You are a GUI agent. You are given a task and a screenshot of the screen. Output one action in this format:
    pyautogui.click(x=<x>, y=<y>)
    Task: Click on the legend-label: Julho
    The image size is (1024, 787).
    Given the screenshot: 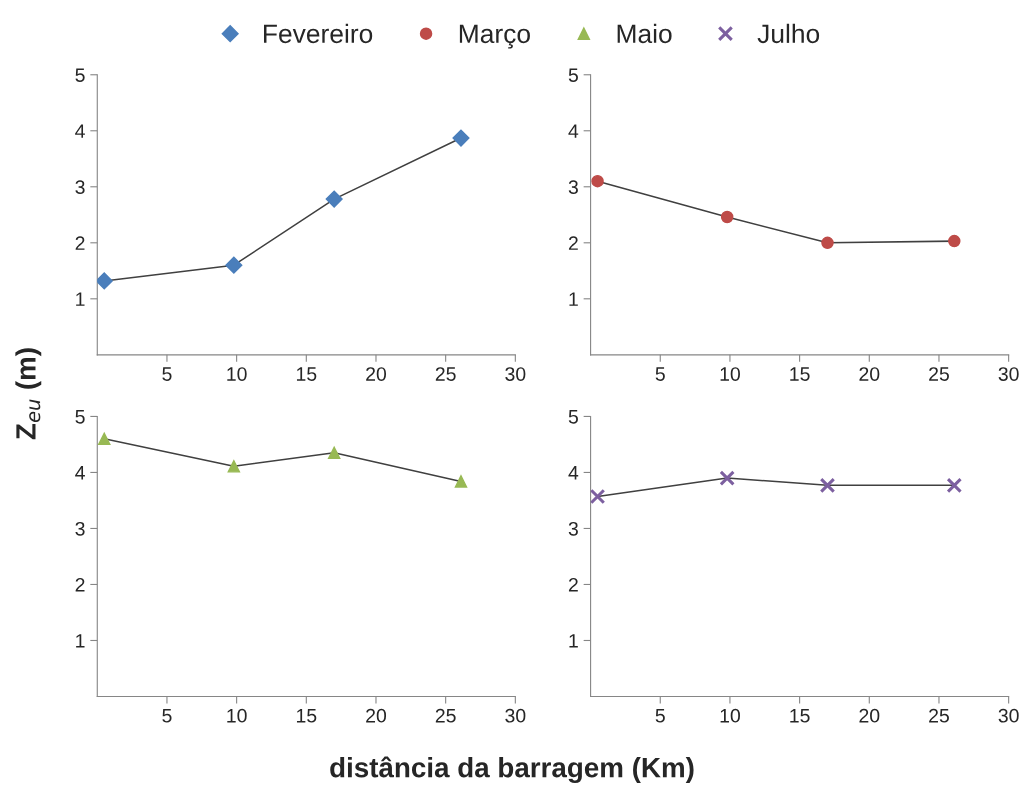 What is the action you would take?
    pyautogui.click(x=788, y=33)
    